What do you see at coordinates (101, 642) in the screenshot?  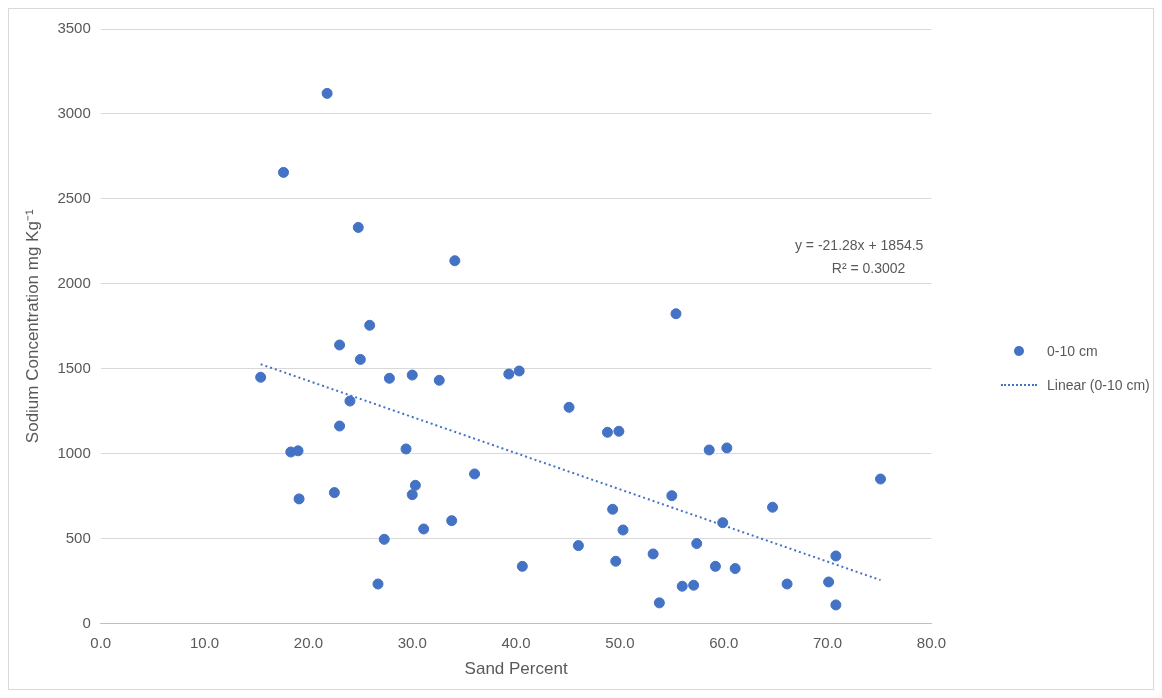 I see `x-tick-label: 0.0` at bounding box center [101, 642].